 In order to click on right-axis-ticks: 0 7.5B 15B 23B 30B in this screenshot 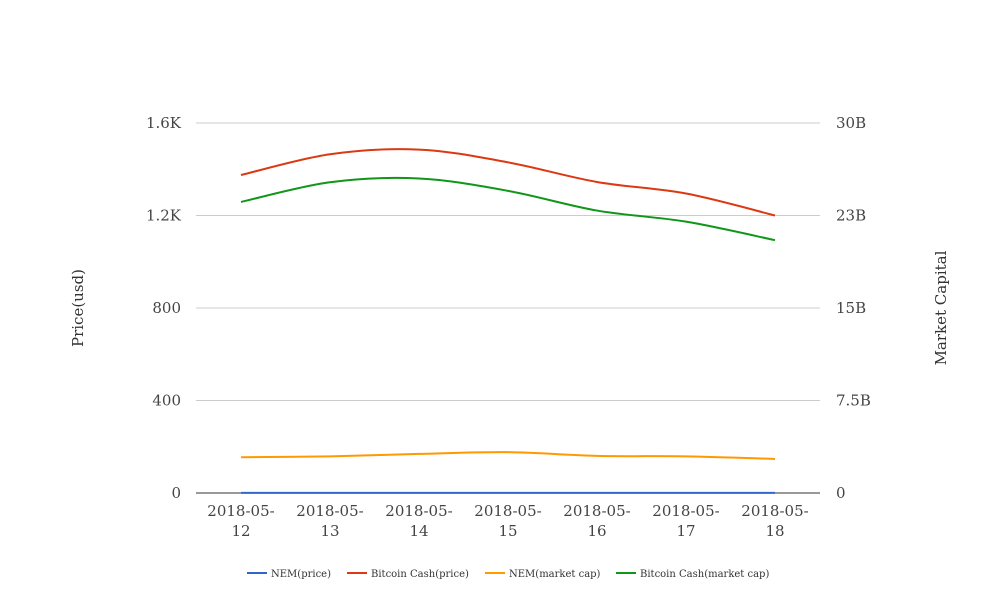, I will do `click(853, 308)`.